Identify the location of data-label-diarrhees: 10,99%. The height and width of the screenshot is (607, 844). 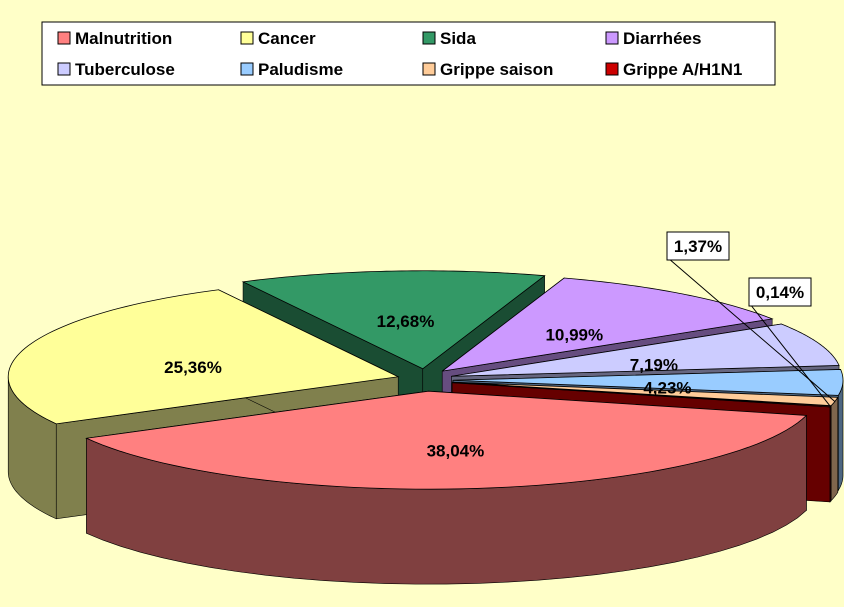
(574, 335).